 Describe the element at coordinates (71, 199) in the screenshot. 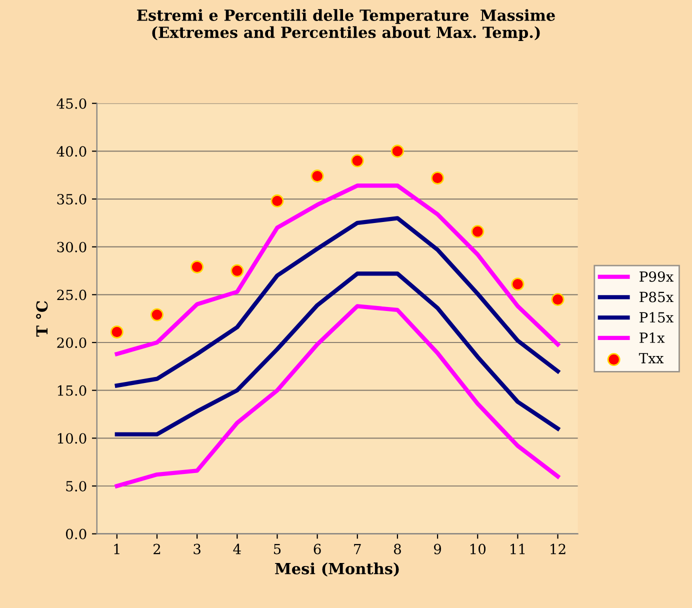

I see `y-tick-label: 35.0` at that location.